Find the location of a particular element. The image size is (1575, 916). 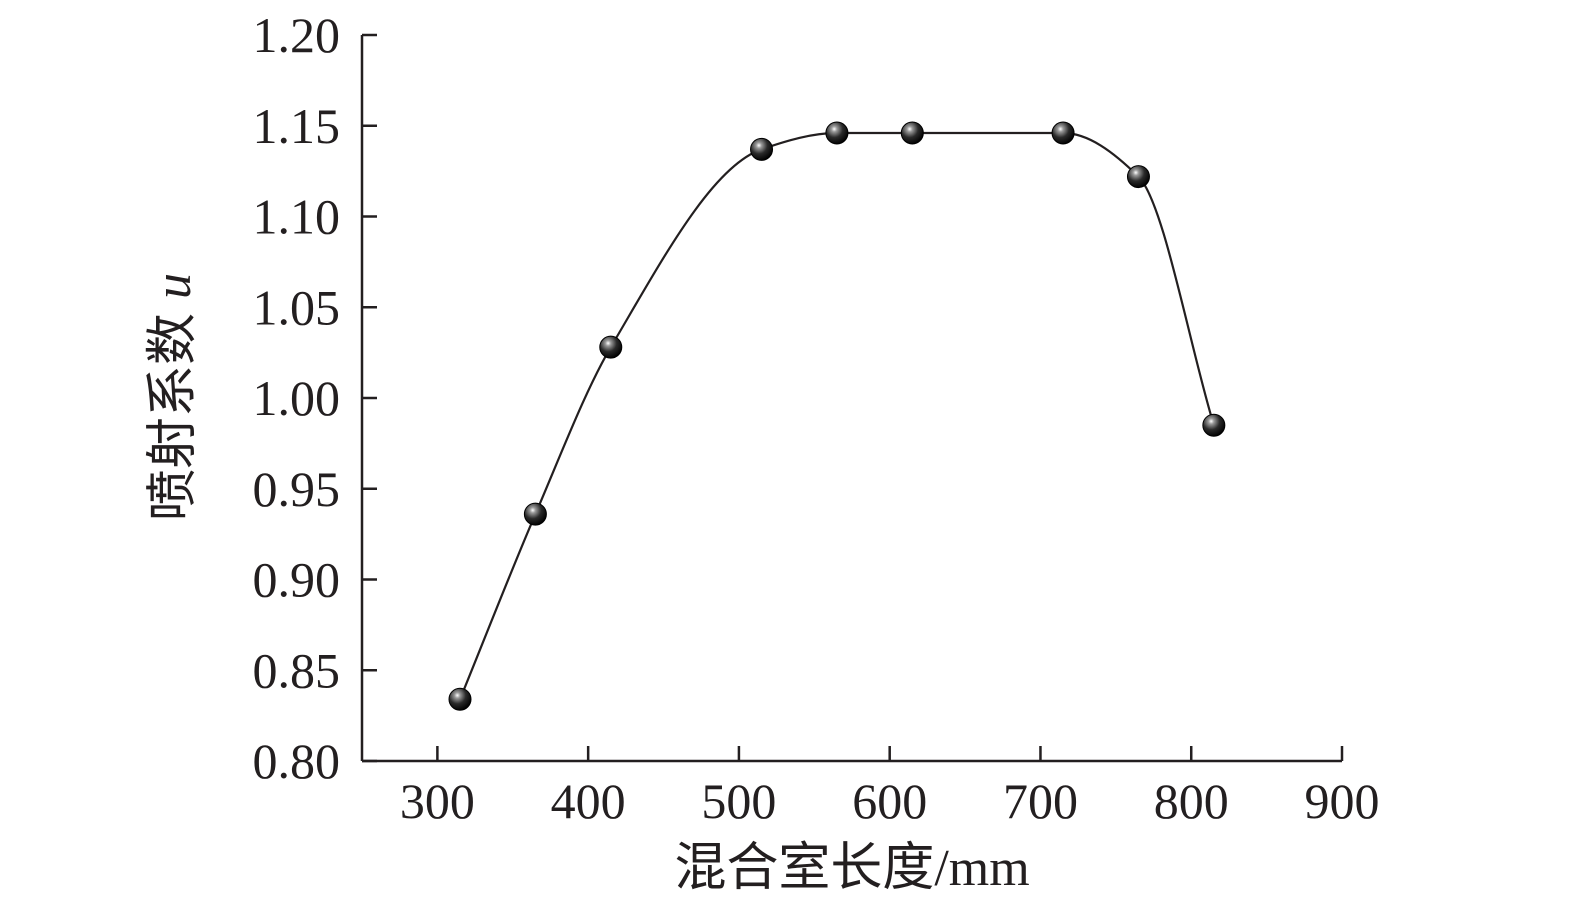

y-tick-label: 1.15 is located at coordinates (297, 126).